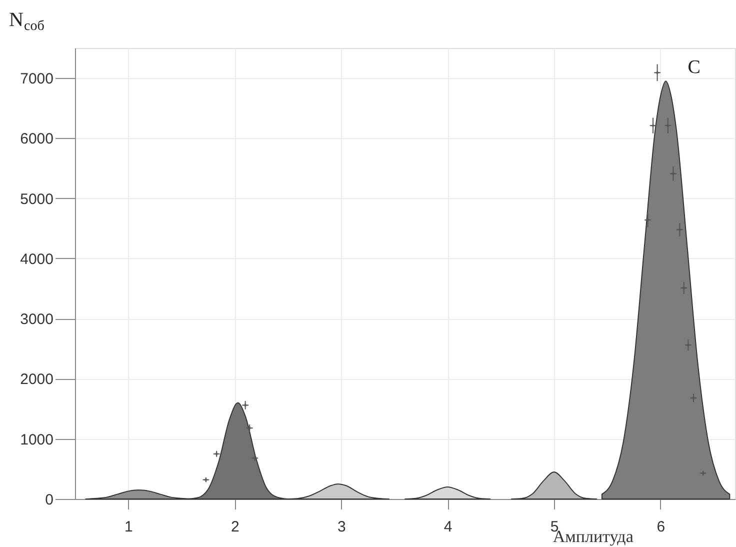  I want to click on y-tick-label: 7000, so click(37, 79).